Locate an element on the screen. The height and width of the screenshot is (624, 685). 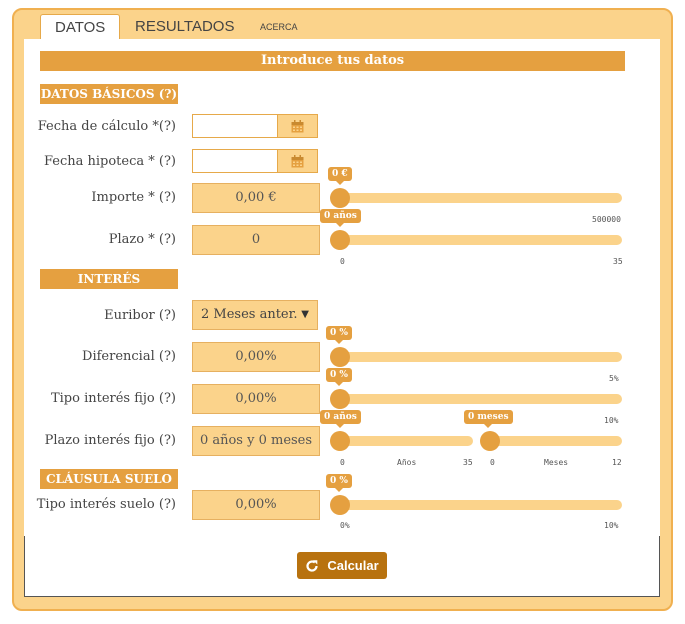
plazo-slider-min: 0 is located at coordinates (342, 261).